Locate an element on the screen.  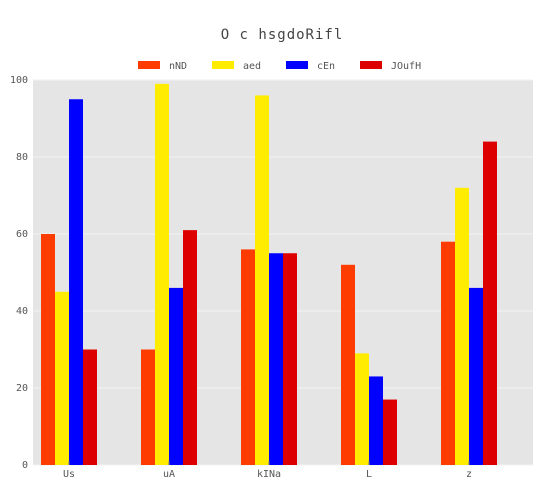
bar-cEn-uA is located at coordinates (176, 376).